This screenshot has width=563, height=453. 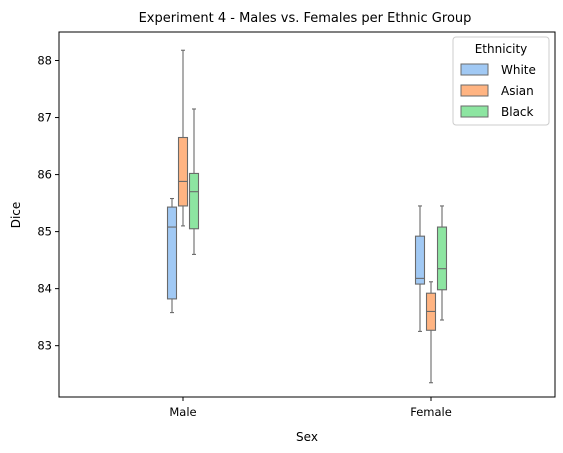 I want to click on legend: Ethnicity White Asian Black, so click(x=501, y=81).